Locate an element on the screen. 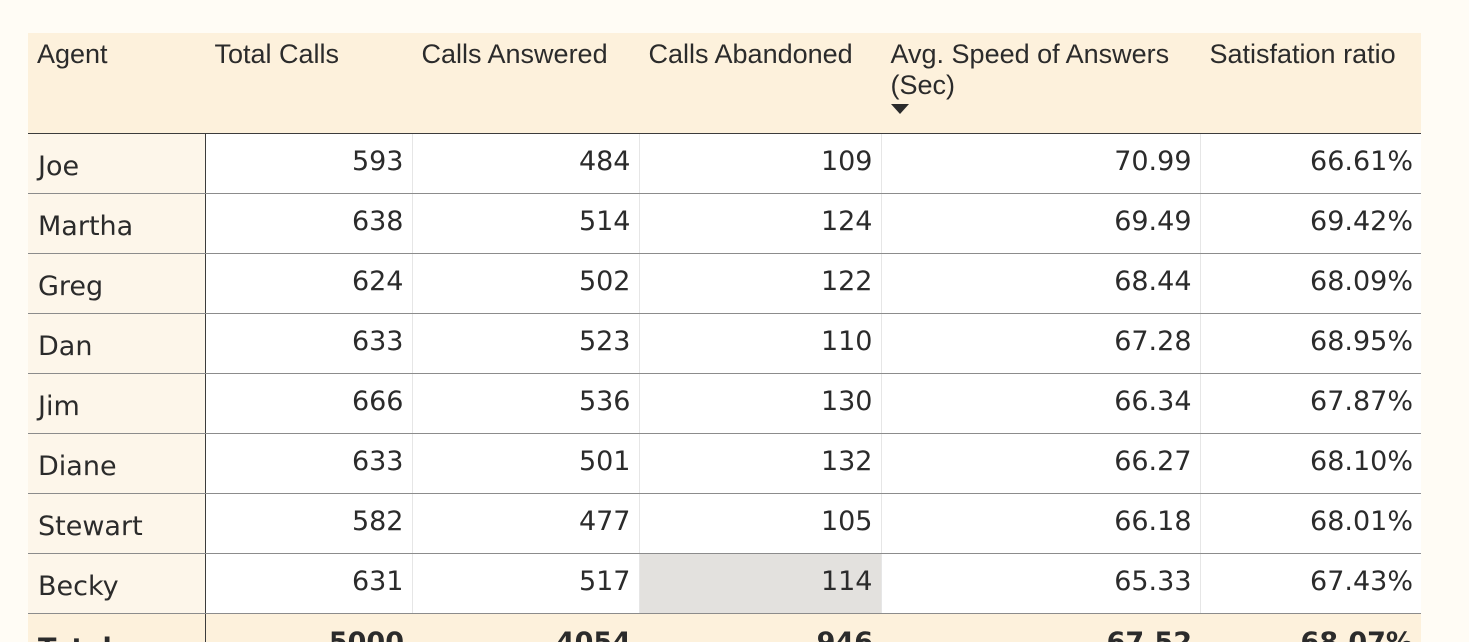  calls-answered-cell: 477 is located at coordinates (525, 523).